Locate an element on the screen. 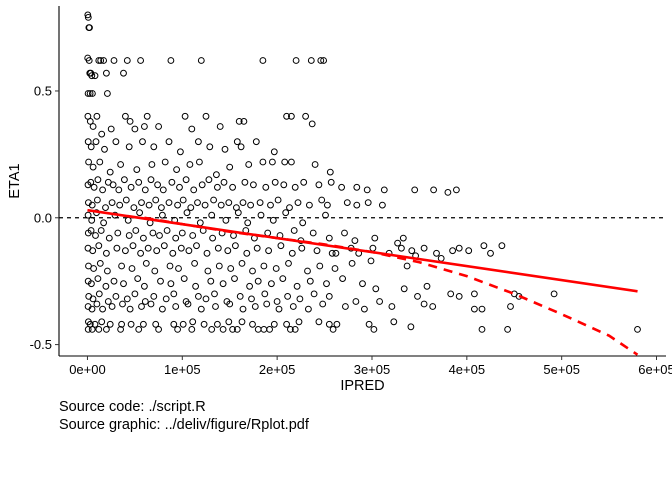 The width and height of the screenshot is (672, 480). y-tick-label: 0.5 is located at coordinates (43, 90).